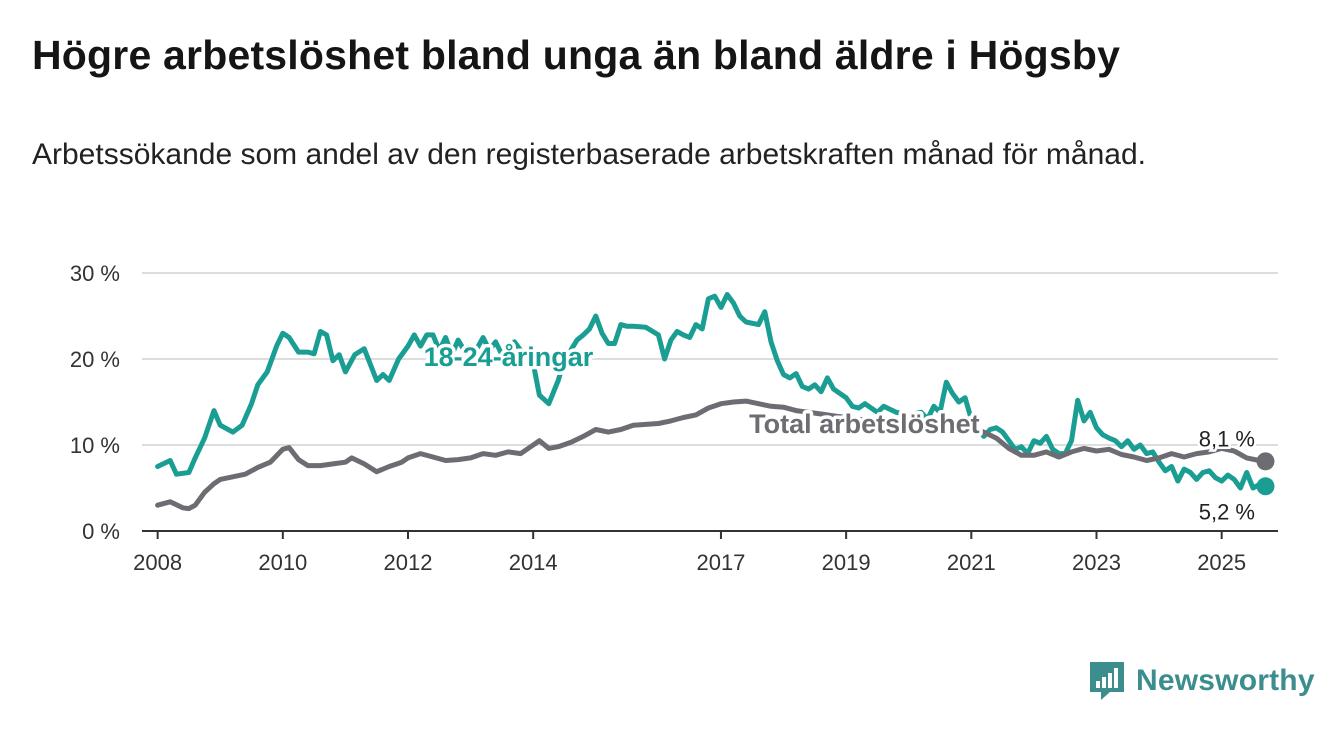 The height and width of the screenshot is (734, 1340). I want to click on x-tick-label: 2012, so click(408, 562).